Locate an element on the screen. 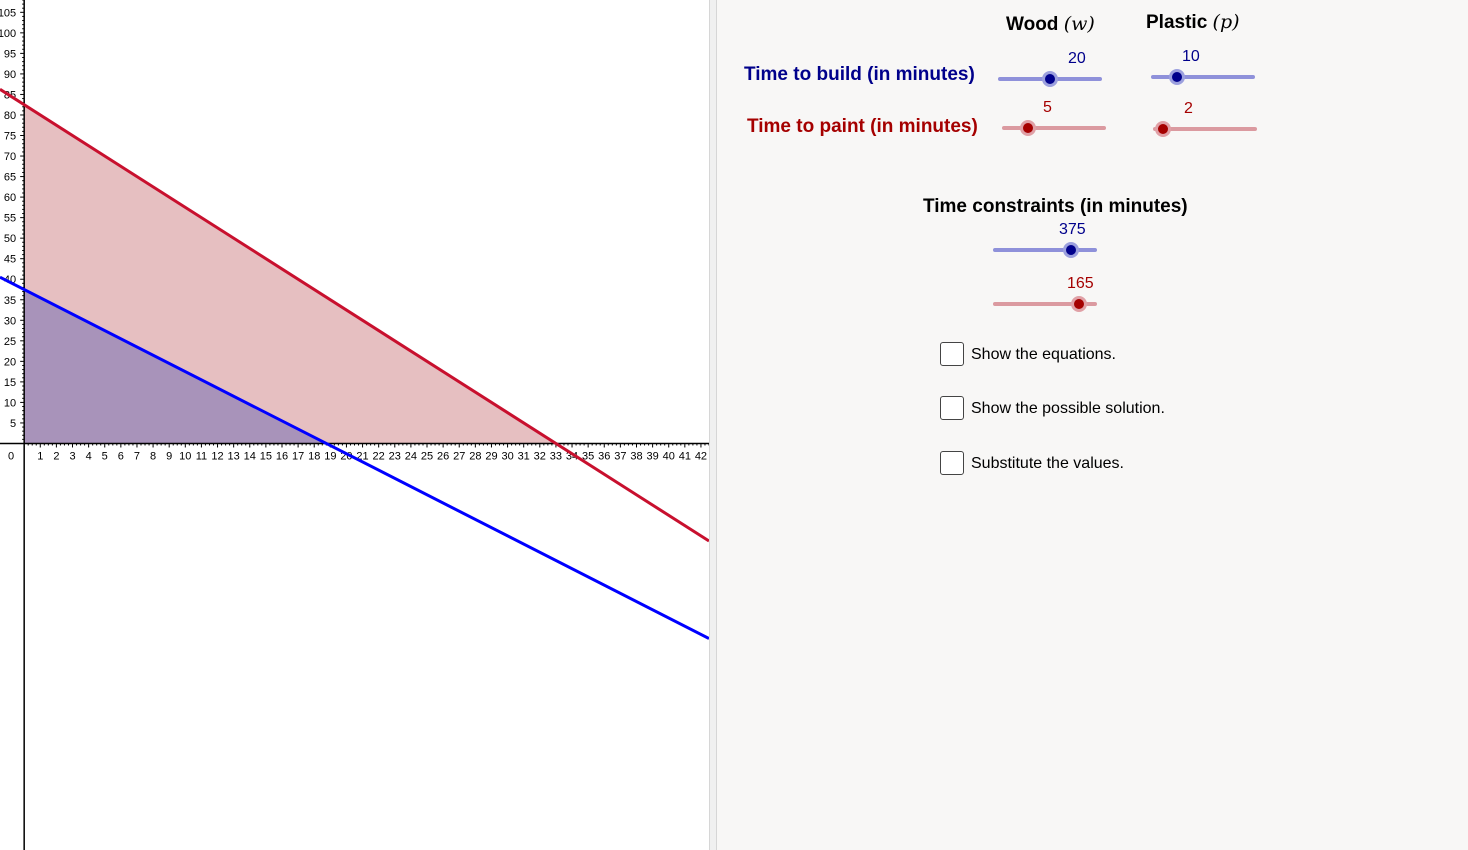  x-tick-label: 32 is located at coordinates (540, 456).